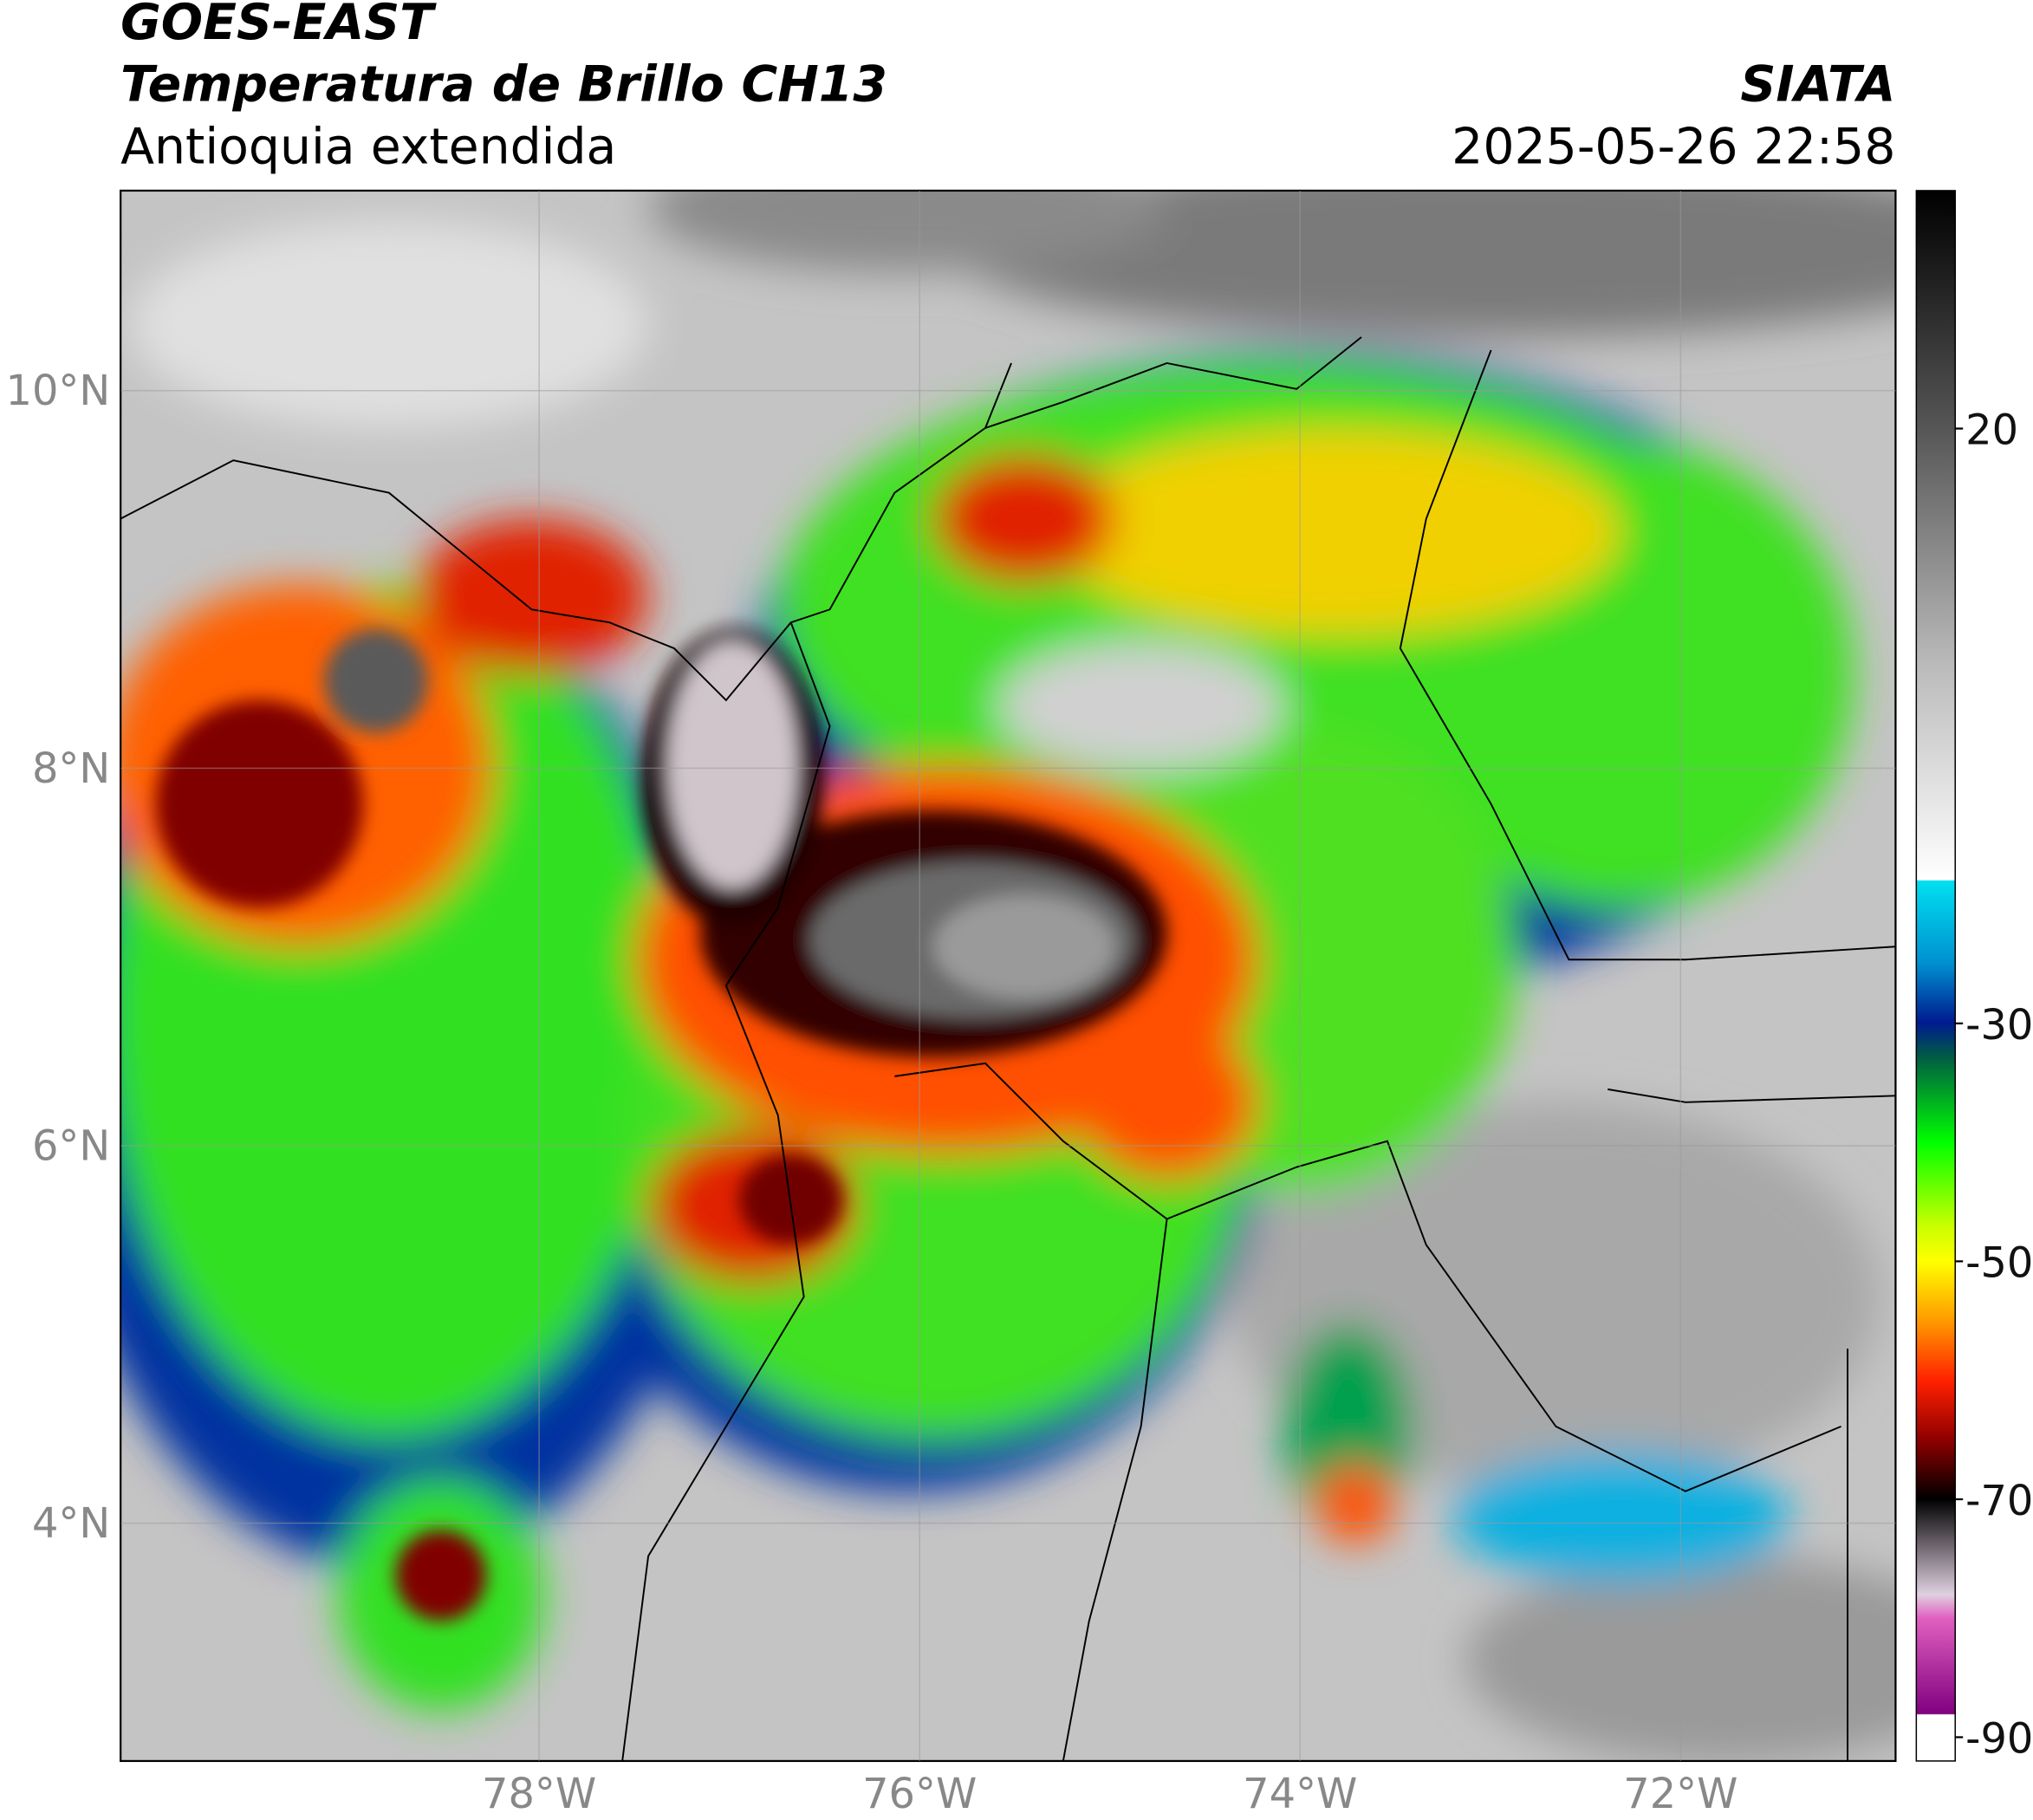 Image resolution: width=2033 pixels, height=1820 pixels. What do you see at coordinates (71, 1146) in the screenshot?
I see `y-tick-label: 6°N` at bounding box center [71, 1146].